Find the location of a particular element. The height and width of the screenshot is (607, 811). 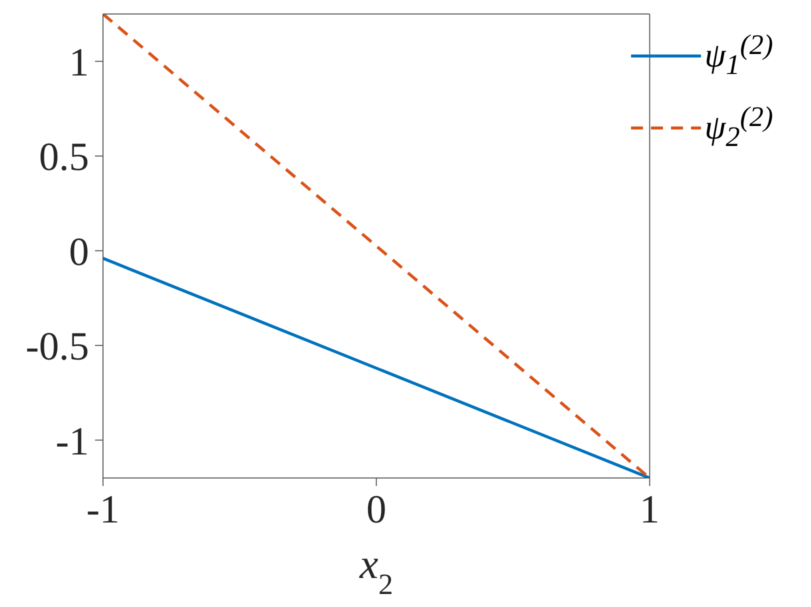

x-tick-label: 0 is located at coordinates (376, 509).